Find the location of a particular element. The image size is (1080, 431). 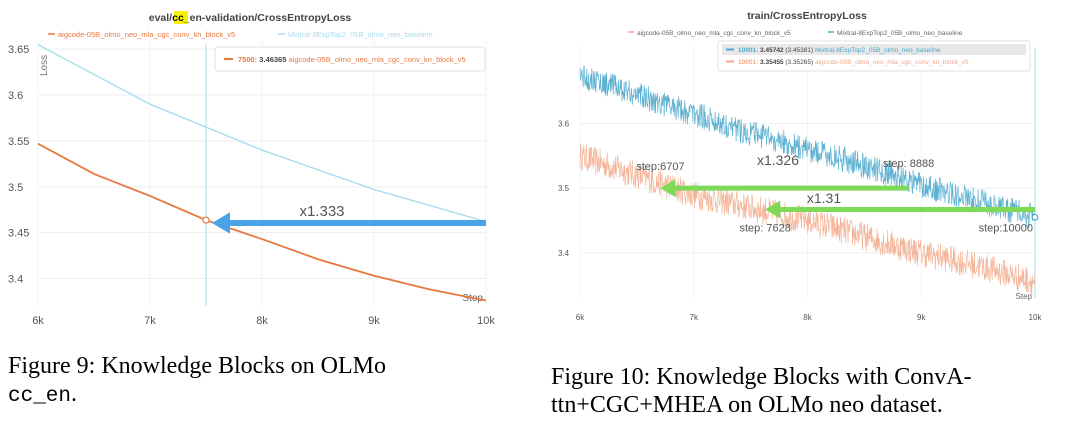

step-label: step:6707 is located at coordinates (660, 167).